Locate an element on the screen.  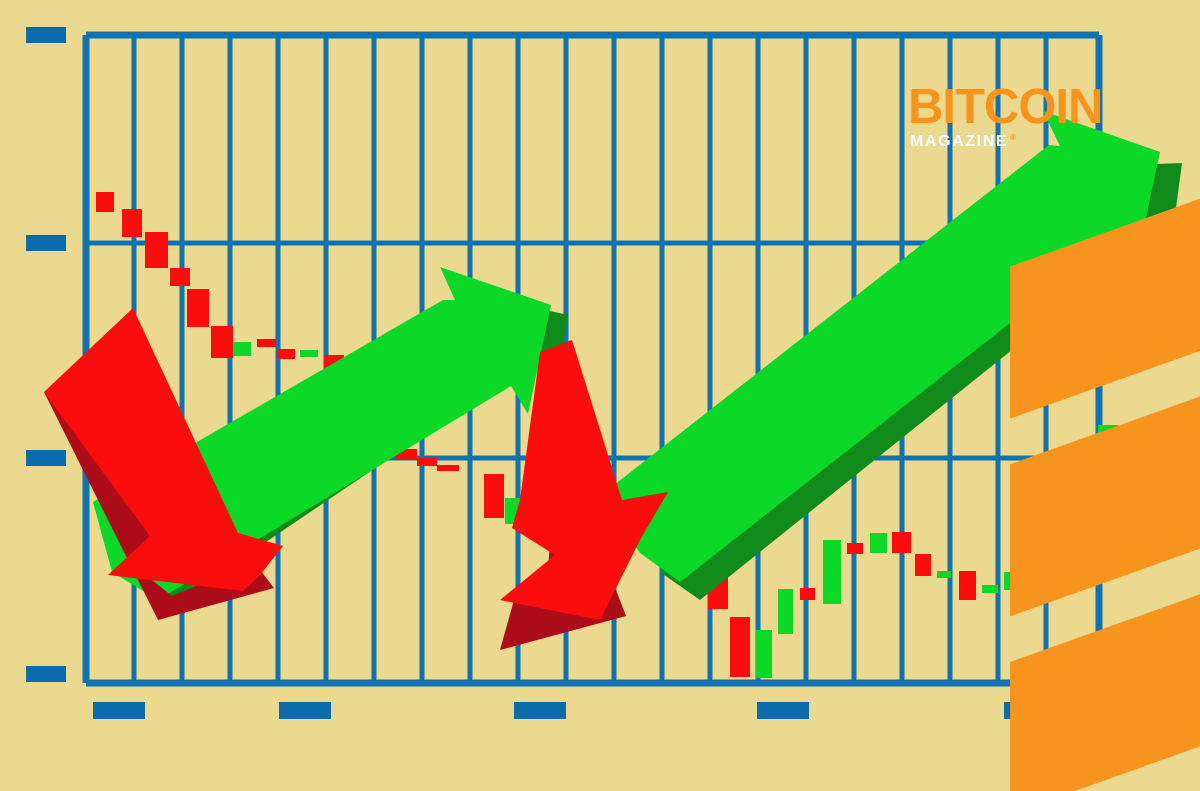
x-axis-labels is located at coordinates (574, 710).